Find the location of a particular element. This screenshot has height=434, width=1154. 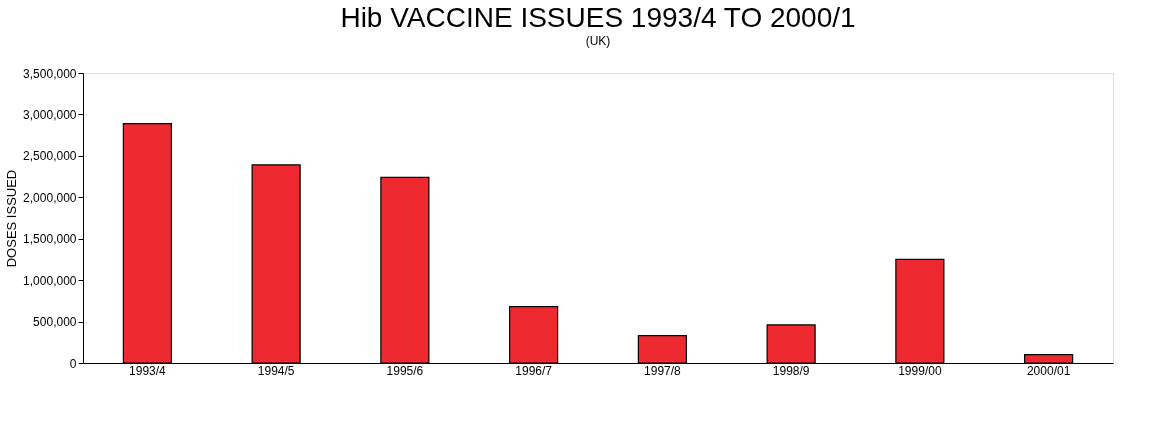

chart-subtitle: (UK) is located at coordinates (598, 41).